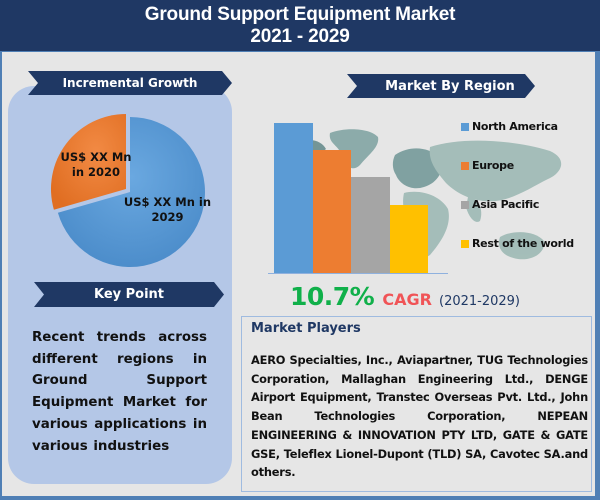 The image size is (600, 500). I want to click on cagr-value: 10.7%, so click(332, 296).